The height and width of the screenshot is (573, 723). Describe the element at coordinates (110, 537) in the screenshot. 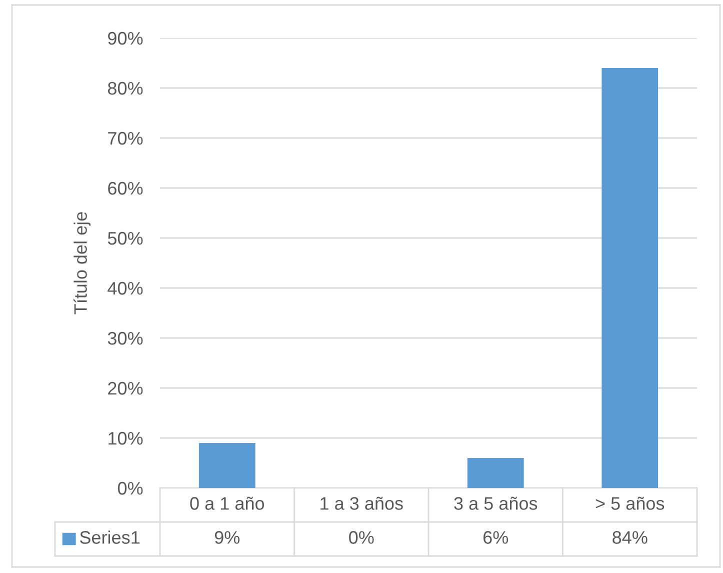

I see `legend-label: Series1` at that location.